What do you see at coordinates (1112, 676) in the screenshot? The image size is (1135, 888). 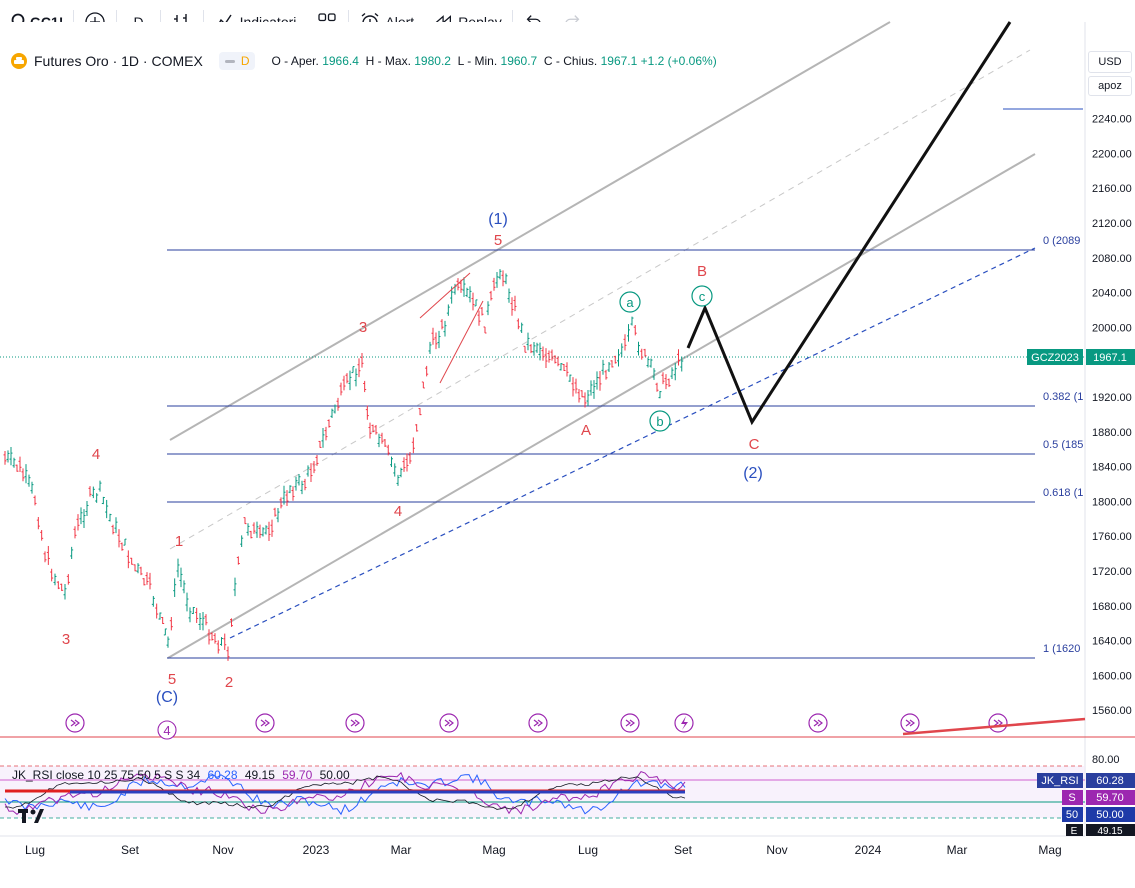 I see `price-tick-label: 1600.00` at bounding box center [1112, 676].